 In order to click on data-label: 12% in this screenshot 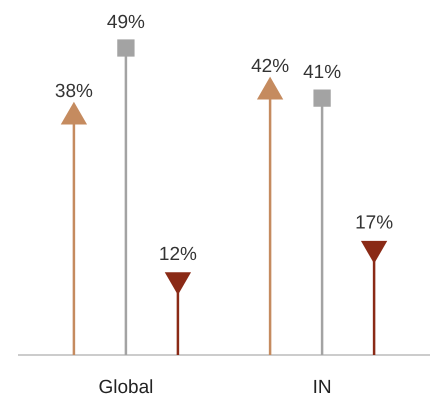, I will do `click(178, 254)`.